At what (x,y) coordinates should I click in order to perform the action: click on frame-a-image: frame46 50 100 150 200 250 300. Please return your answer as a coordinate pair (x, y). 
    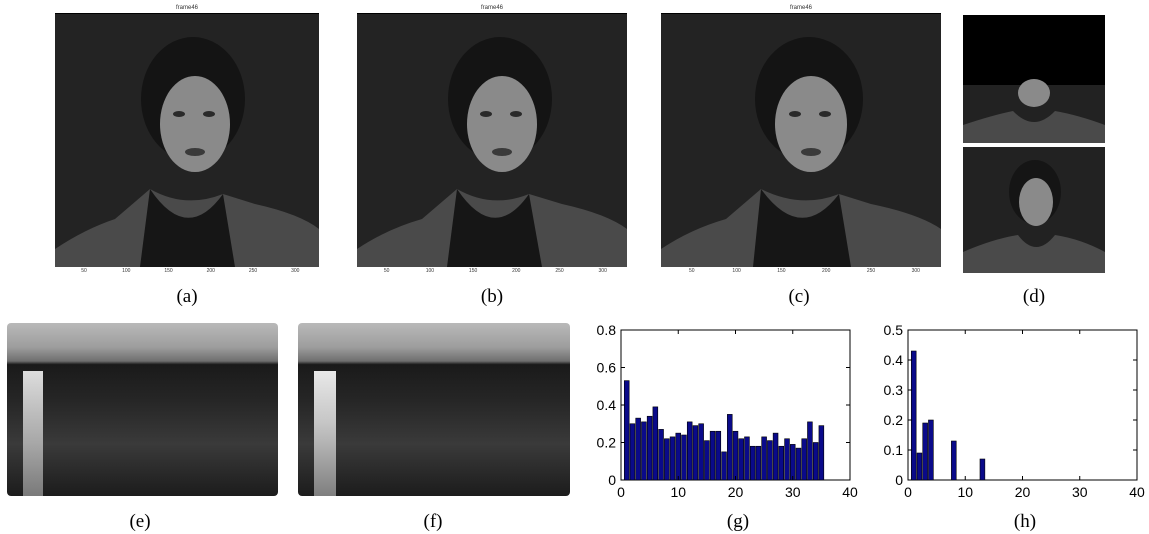
    Looking at the image, I should click on (187, 139).